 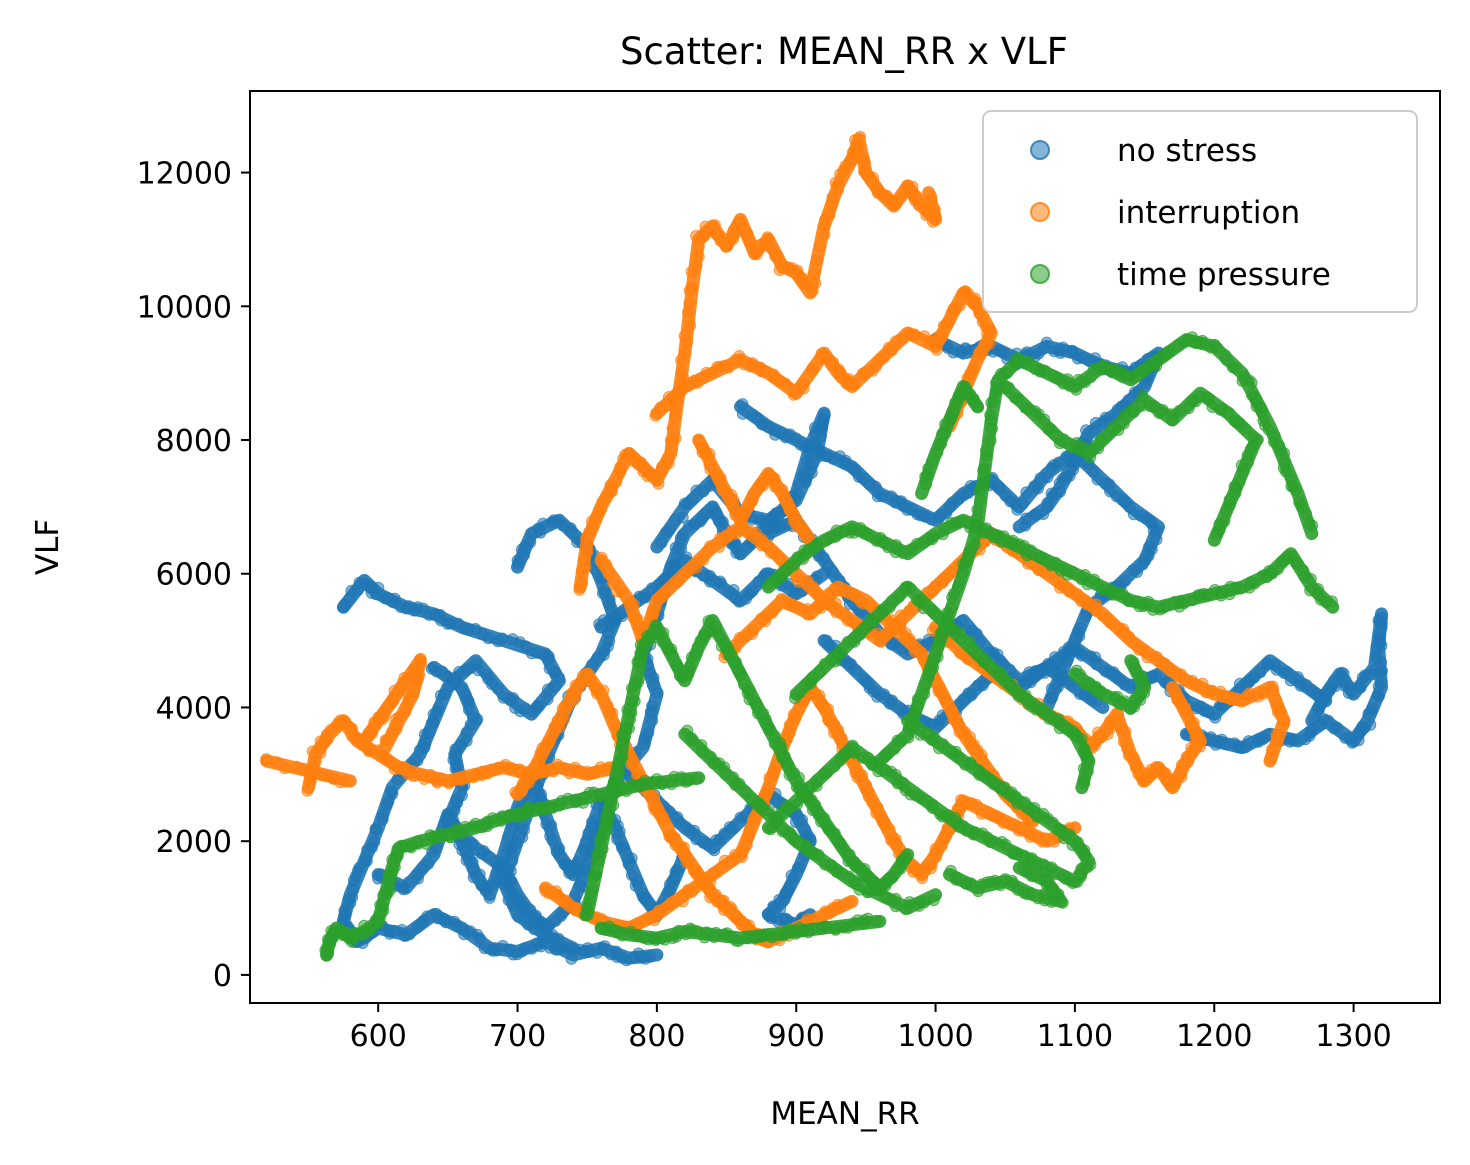 I want to click on y-tick-label: 10000, so click(x=184, y=307).